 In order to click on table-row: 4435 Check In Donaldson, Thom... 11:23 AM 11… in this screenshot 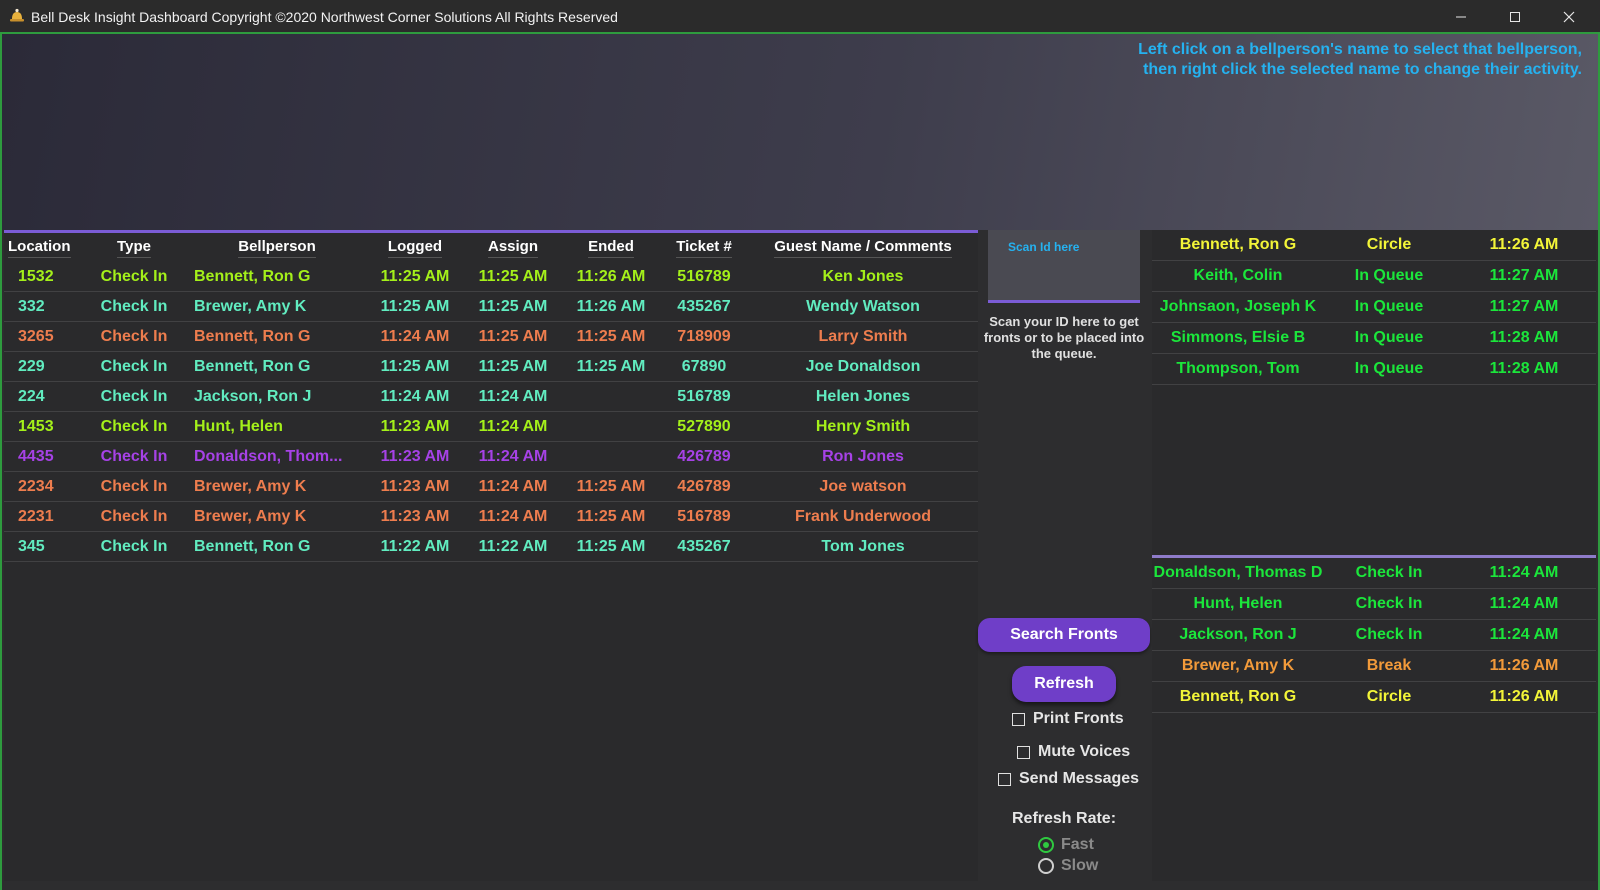, I will do `click(491, 456)`.